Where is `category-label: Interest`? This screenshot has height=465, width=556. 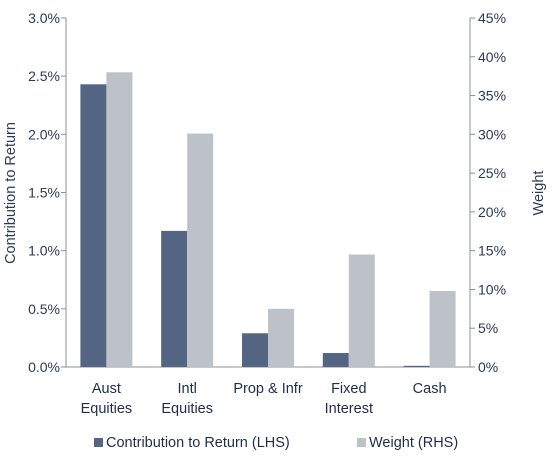 category-label: Interest is located at coordinates (349, 409).